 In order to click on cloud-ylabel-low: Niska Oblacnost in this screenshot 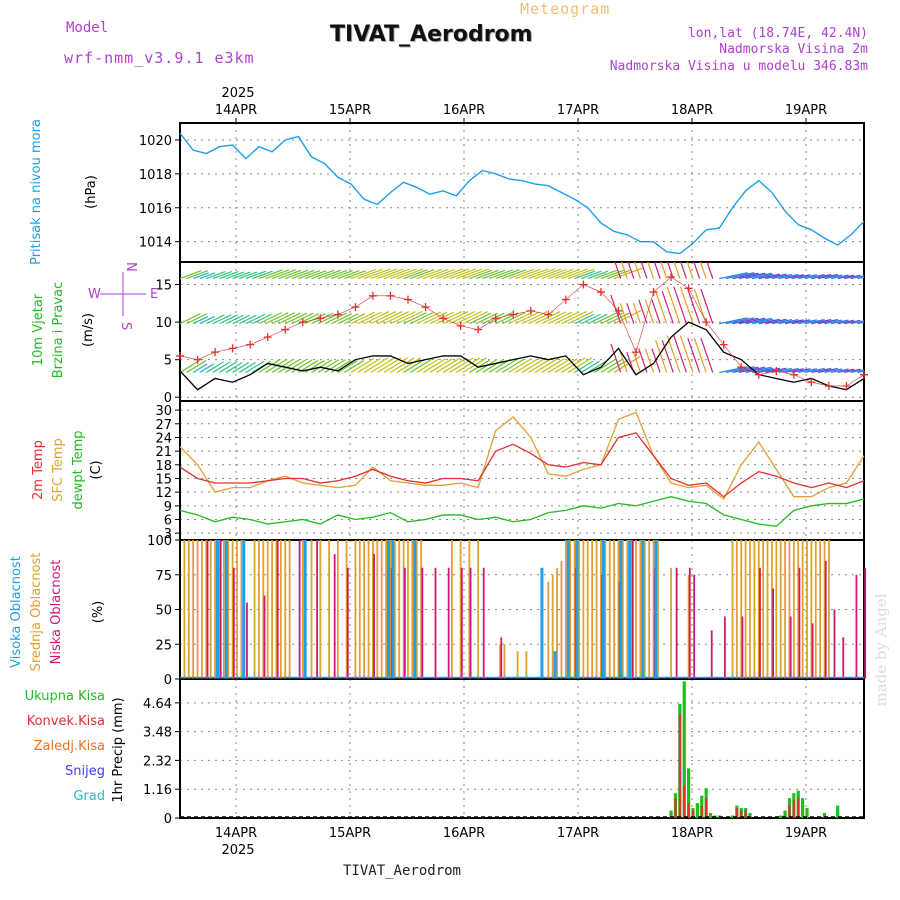, I will do `click(56, 612)`.